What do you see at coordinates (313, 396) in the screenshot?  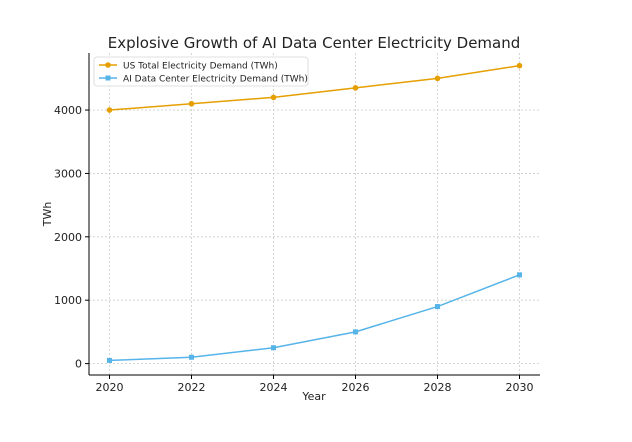 I see `x-axis-label: Year` at bounding box center [313, 396].